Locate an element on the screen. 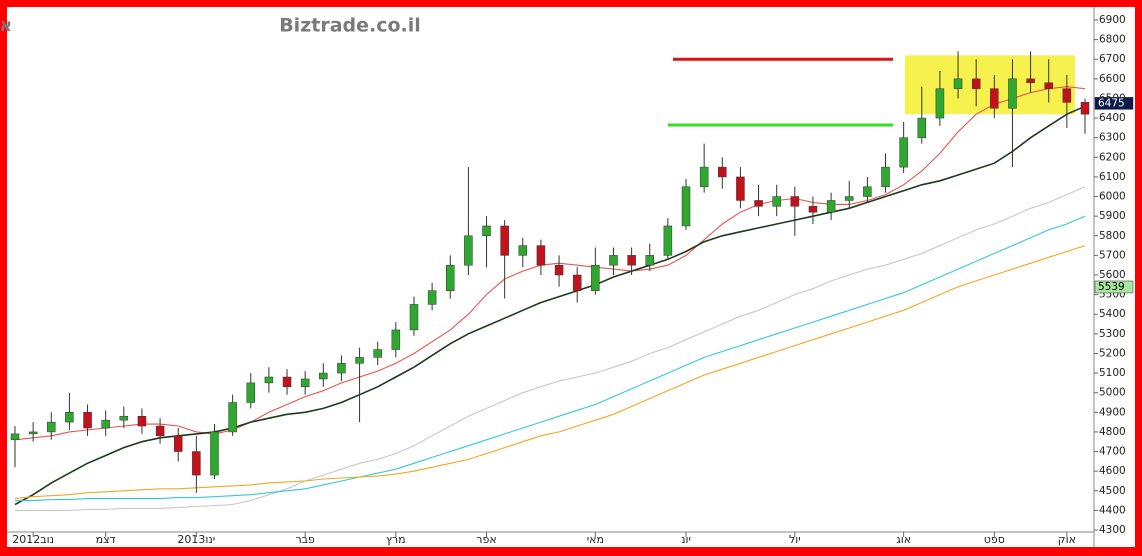 This screenshot has width=1142, height=556. x-tick-label: אפר is located at coordinates (486, 539).